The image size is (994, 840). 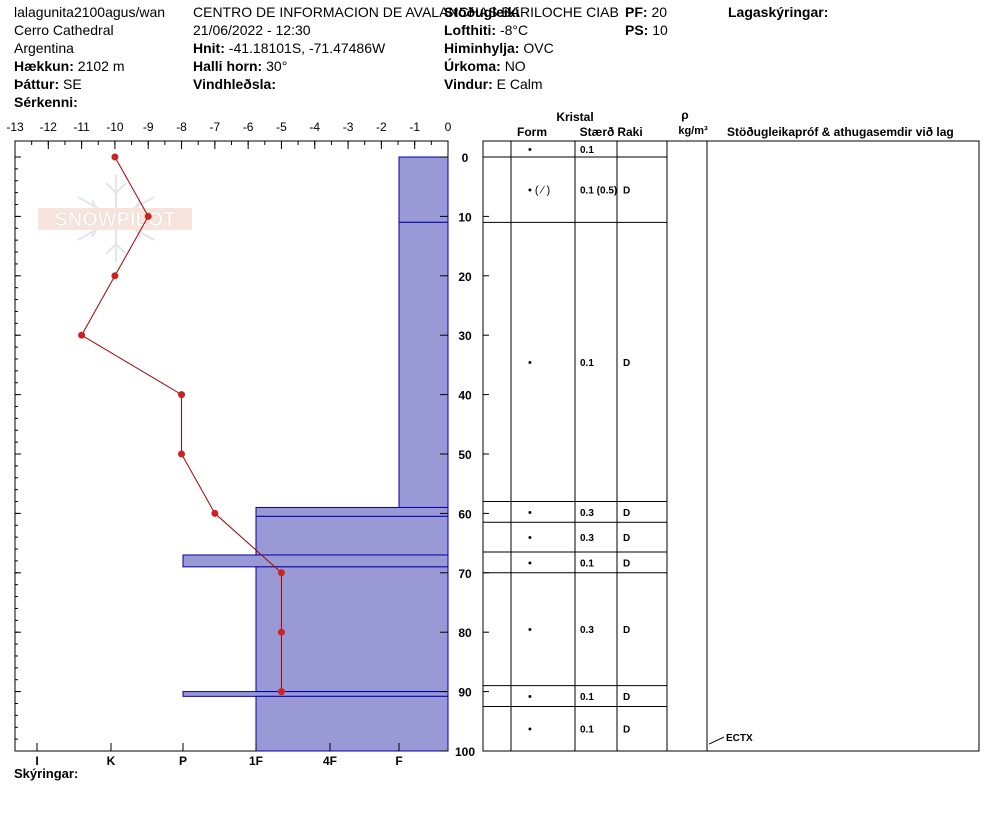 I want to click on air-temp: Lofthiti: -8°C, so click(x=486, y=30).